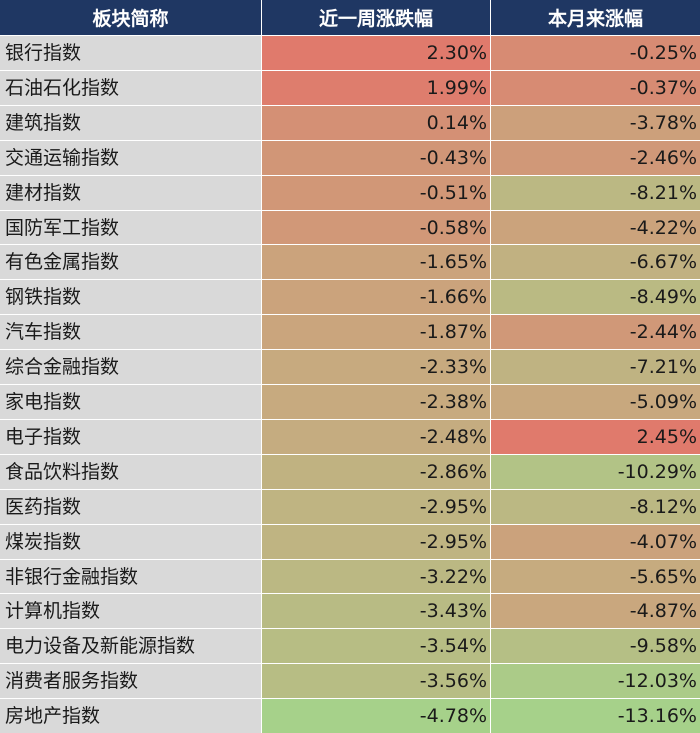  I want to click on month-change-cell: -4.07%, so click(595, 541).